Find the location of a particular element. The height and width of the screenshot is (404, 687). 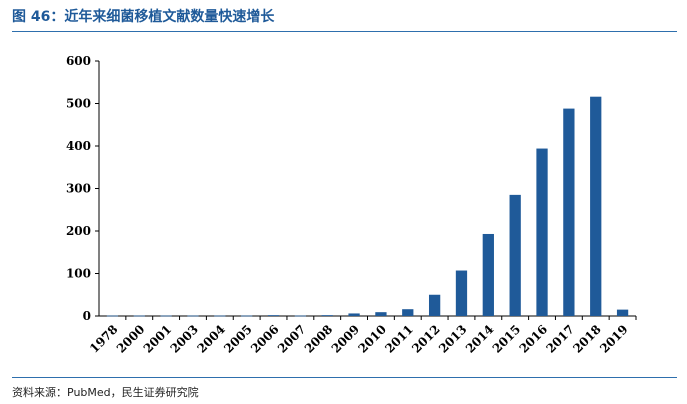

bar-2009 is located at coordinates (354, 314).